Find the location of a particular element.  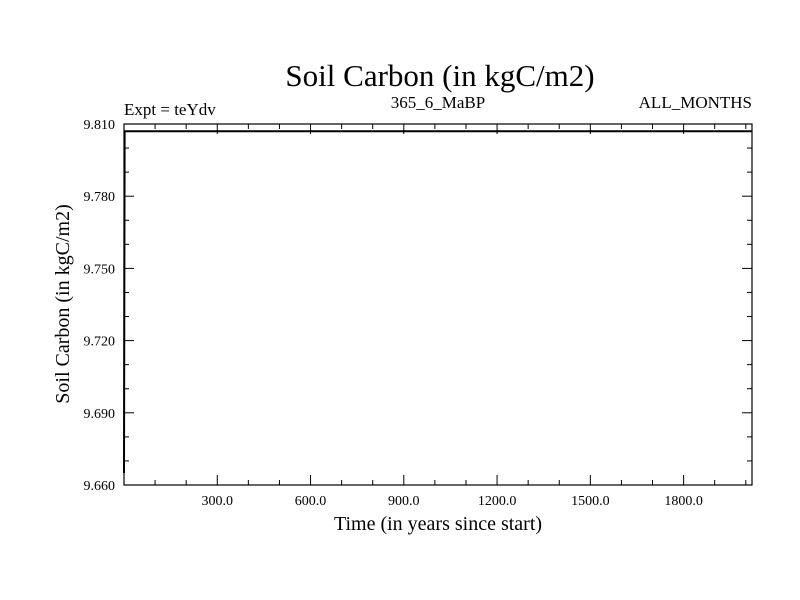

x-tick-label: 1800.0 is located at coordinates (683, 501).